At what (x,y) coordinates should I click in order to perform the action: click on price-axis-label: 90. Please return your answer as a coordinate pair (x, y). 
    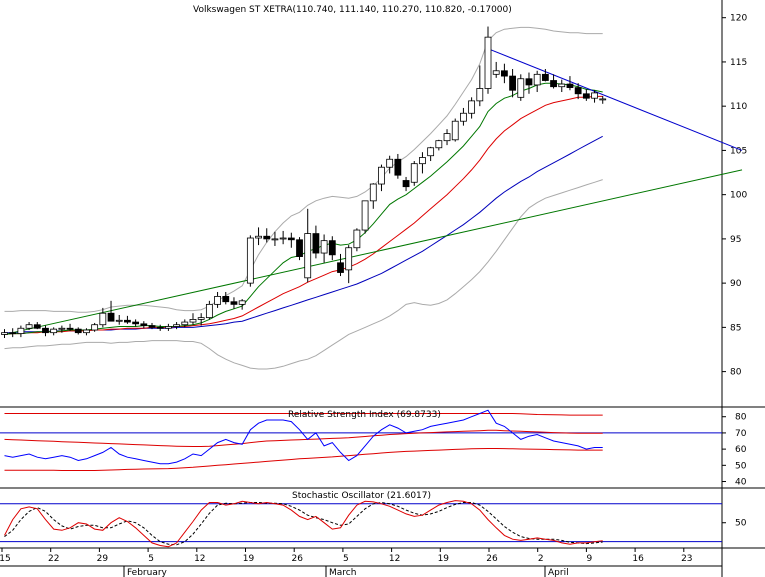
    Looking at the image, I should click on (736, 284).